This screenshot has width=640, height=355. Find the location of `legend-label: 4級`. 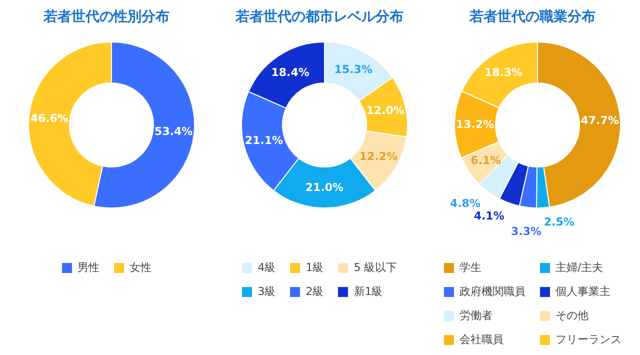

legend-label: 4級 is located at coordinates (267, 267).